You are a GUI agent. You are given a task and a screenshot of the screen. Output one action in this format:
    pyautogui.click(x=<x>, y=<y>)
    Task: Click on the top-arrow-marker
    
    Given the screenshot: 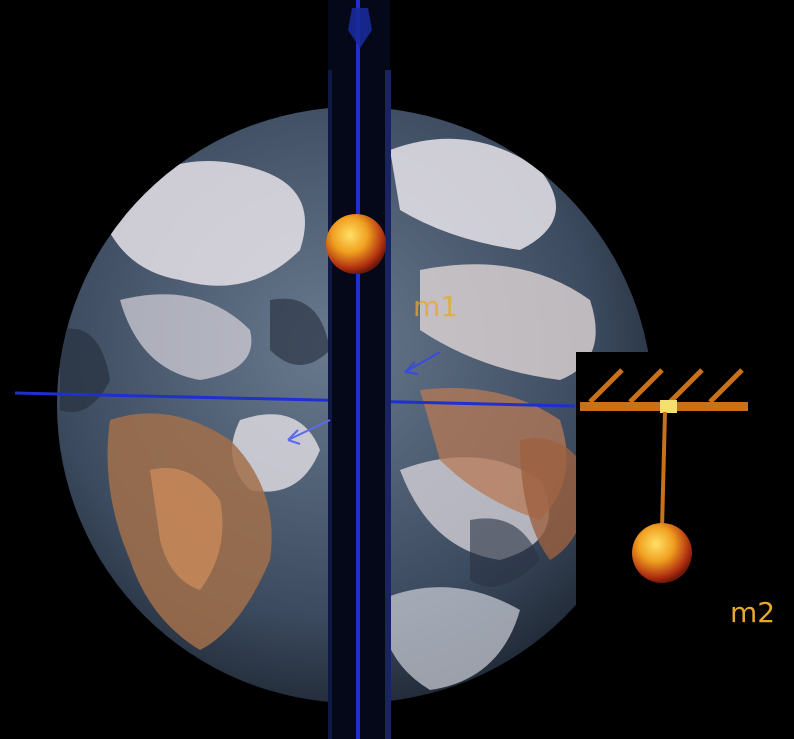 What is the action you would take?
    pyautogui.click(x=360, y=28)
    